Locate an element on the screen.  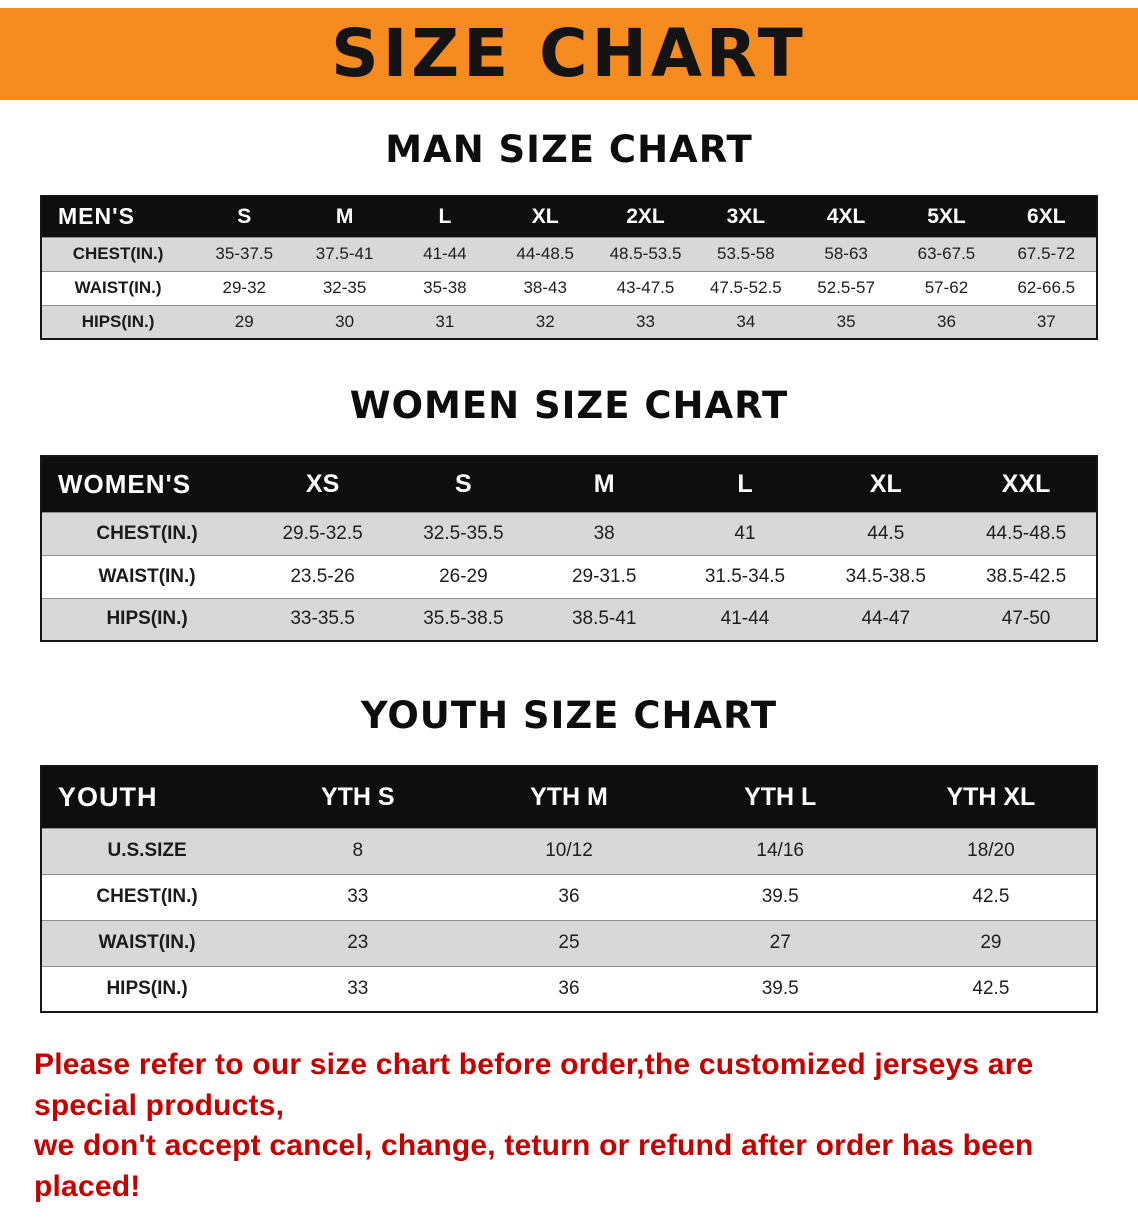
size-value-cell: 41 is located at coordinates (745, 533).